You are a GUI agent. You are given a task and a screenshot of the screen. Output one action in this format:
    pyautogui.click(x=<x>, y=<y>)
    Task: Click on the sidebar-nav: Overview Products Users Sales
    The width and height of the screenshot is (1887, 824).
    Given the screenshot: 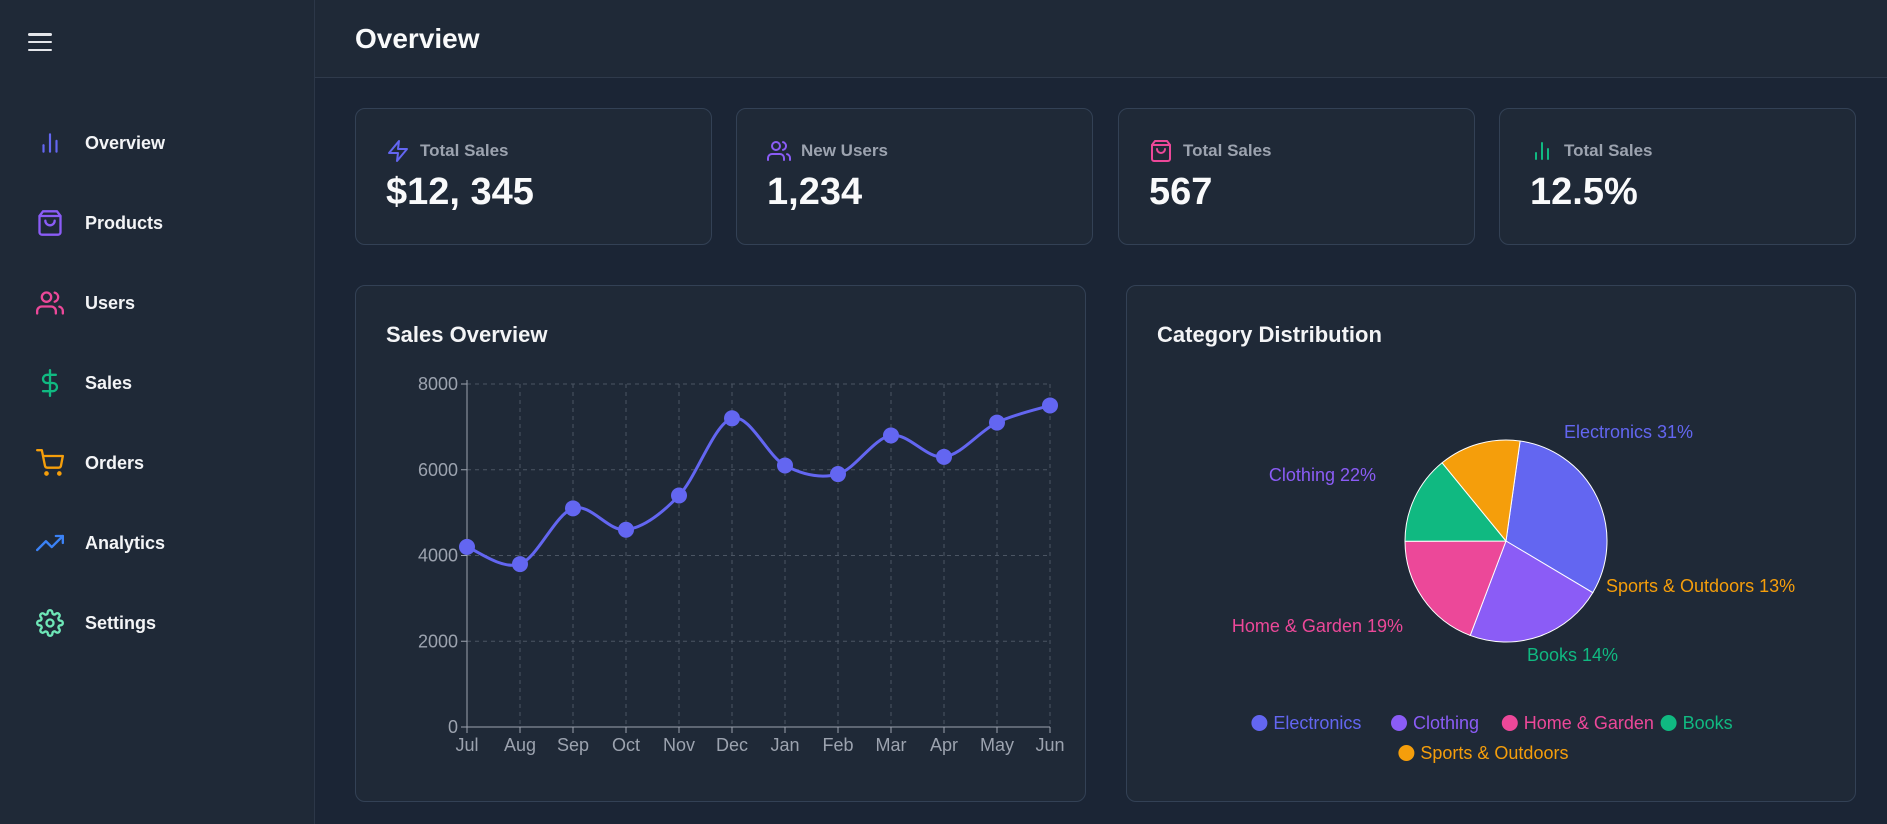 What is the action you would take?
    pyautogui.click(x=157, y=383)
    